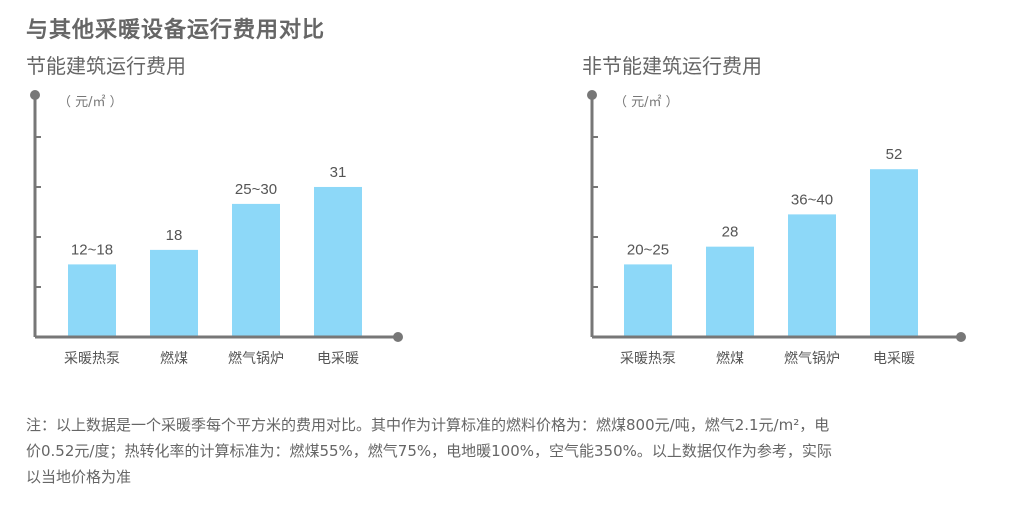  What do you see at coordinates (730, 232) in the screenshot?
I see `chart-2-value-label: 28` at bounding box center [730, 232].